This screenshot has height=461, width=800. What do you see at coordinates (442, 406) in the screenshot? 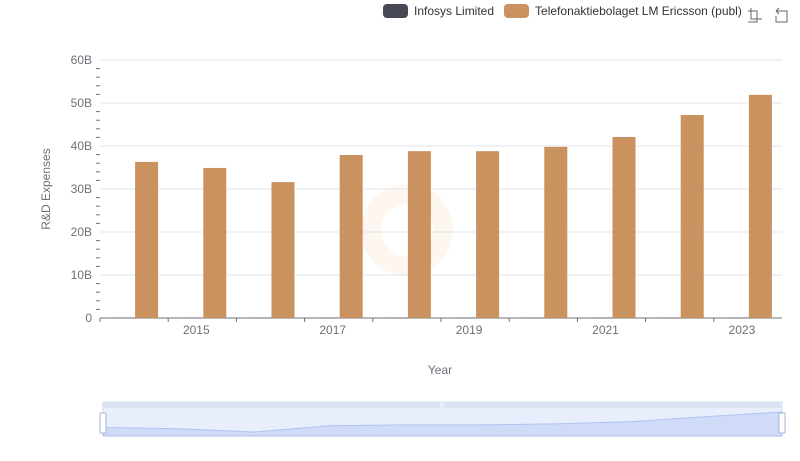
I see `datazoom-drag-icon: |||` at bounding box center [442, 406].